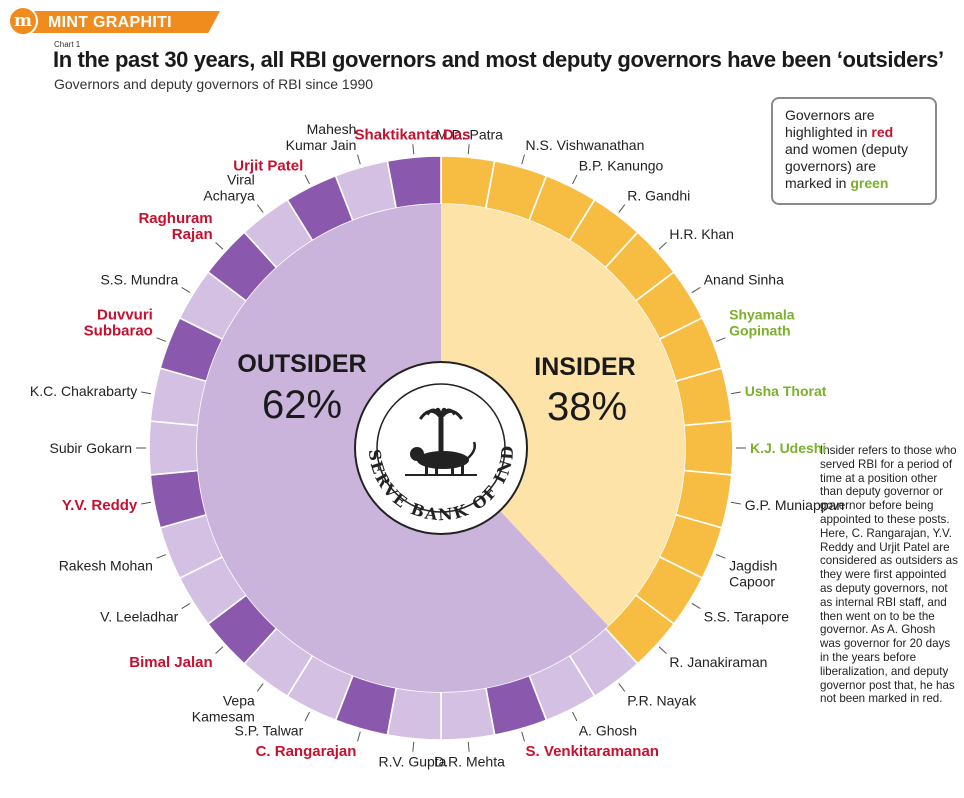 This screenshot has width=964, height=798. Describe the element at coordinates (718, 662) in the screenshot. I see `person-label: R. Janakiraman` at that location.